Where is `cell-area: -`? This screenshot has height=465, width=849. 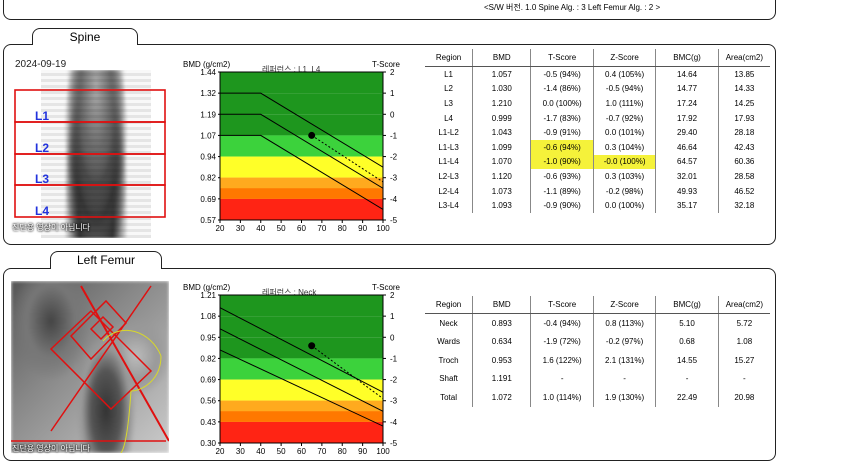
cell-area: - is located at coordinates (743, 378).